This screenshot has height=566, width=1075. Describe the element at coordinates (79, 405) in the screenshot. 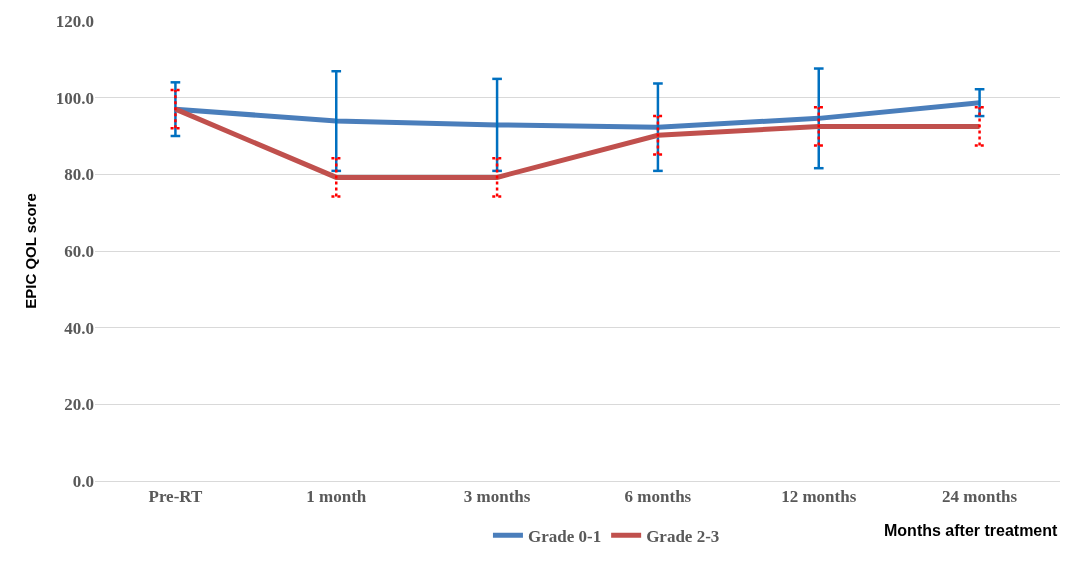

I see `y-tick-label: 20.0` at that location.